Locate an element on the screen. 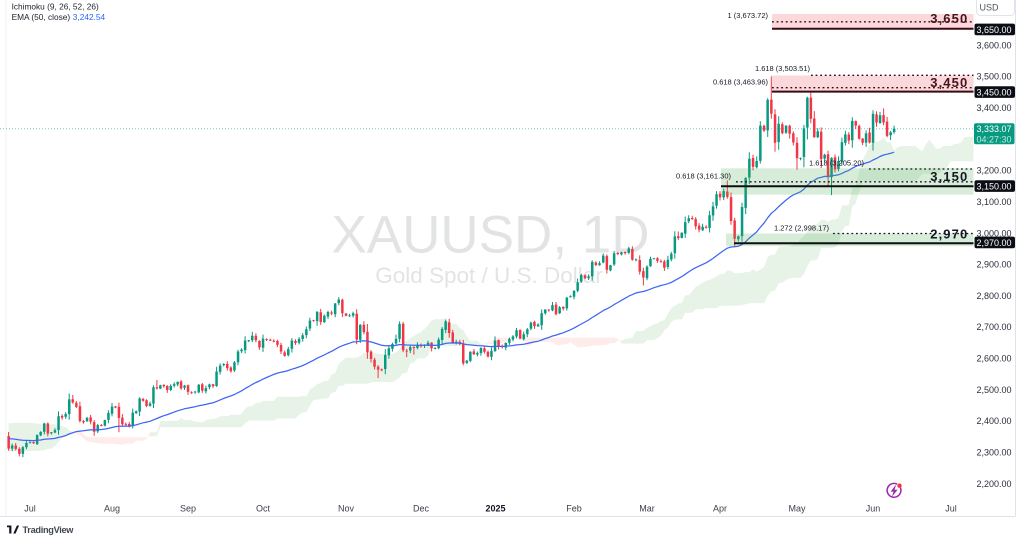  svg-text: 3,333.07 is located at coordinates (993, 129).